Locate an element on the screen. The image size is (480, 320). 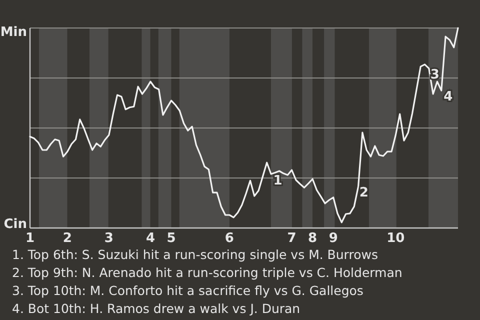
annotation: 1 is located at coordinates (277, 181).